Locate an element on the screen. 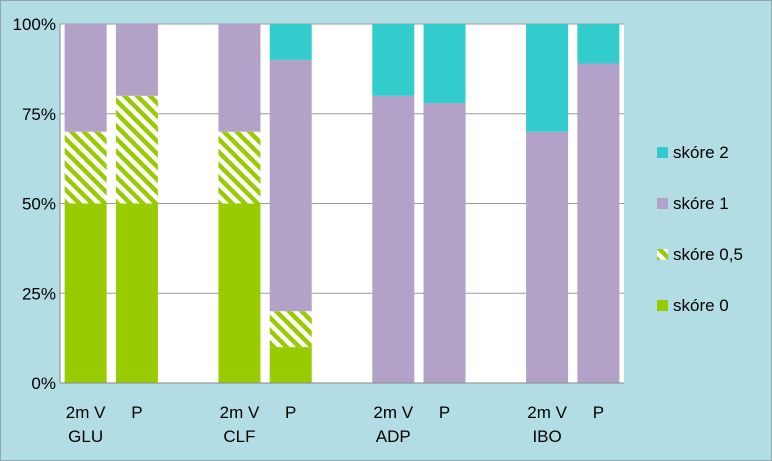  legend-label: skóre 0 is located at coordinates (701, 305).